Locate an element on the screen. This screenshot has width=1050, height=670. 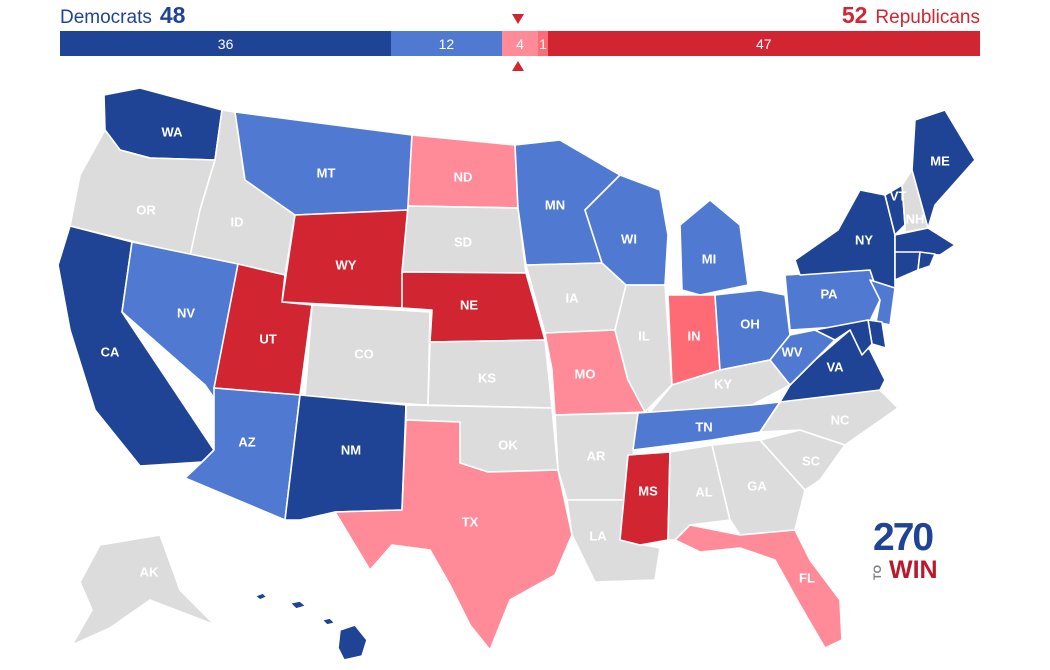
republicans-total-header: 52 Republicans is located at coordinates (911, 15).